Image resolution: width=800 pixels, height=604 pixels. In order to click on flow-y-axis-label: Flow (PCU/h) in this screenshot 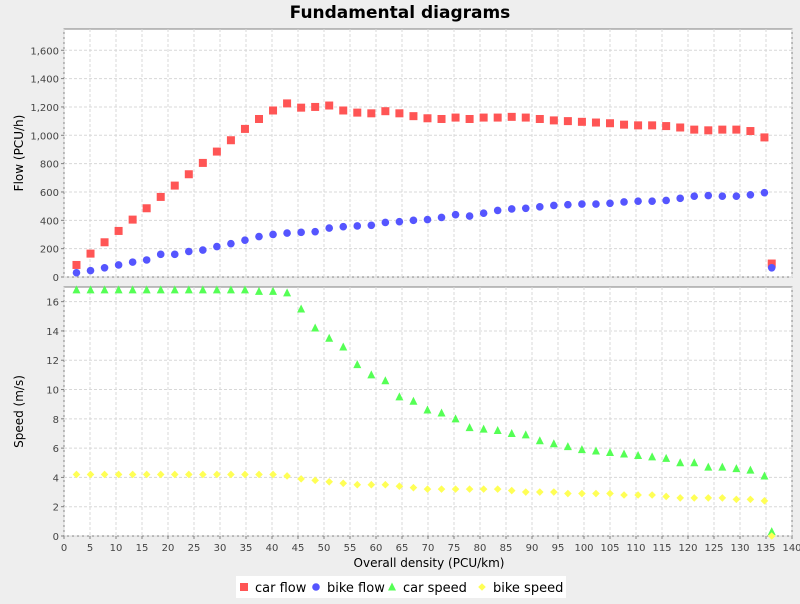, I will do `click(19, 153)`.